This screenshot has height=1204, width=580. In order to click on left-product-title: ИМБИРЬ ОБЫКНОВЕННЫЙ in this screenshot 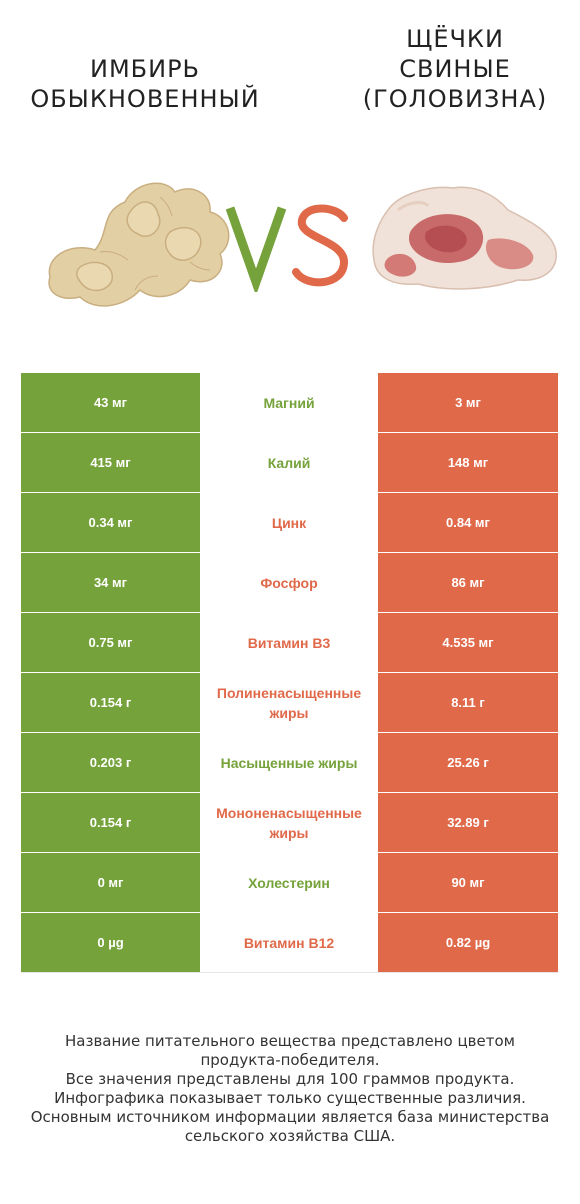, I will do `click(145, 84)`.